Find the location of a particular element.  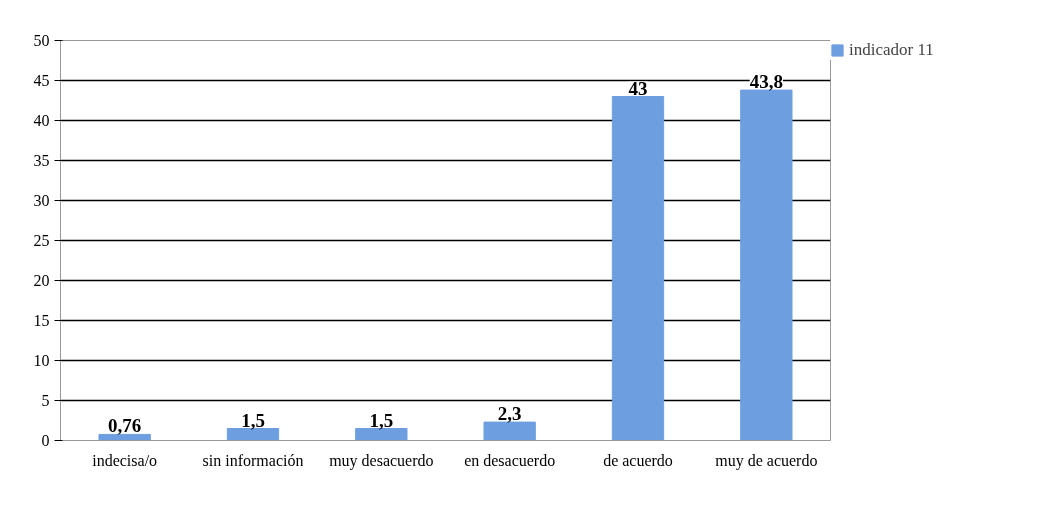

y-tick-label: 5 is located at coordinates (45, 400).